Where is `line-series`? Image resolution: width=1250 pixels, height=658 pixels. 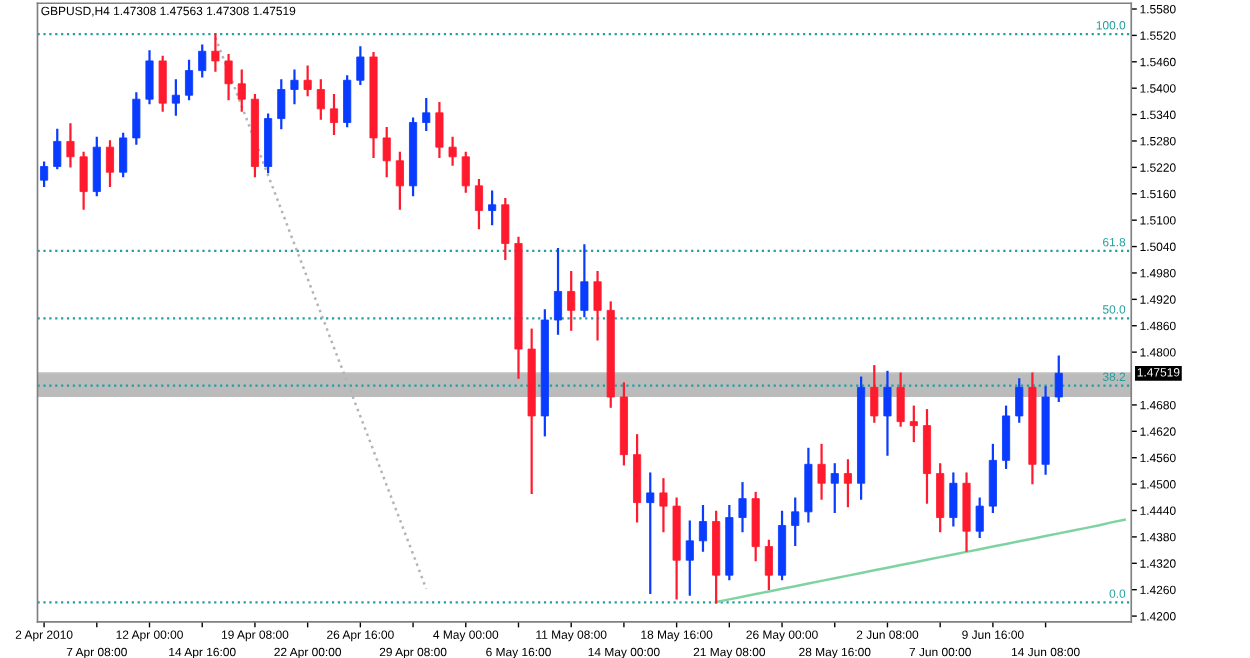
line-series is located at coordinates (920, 561).